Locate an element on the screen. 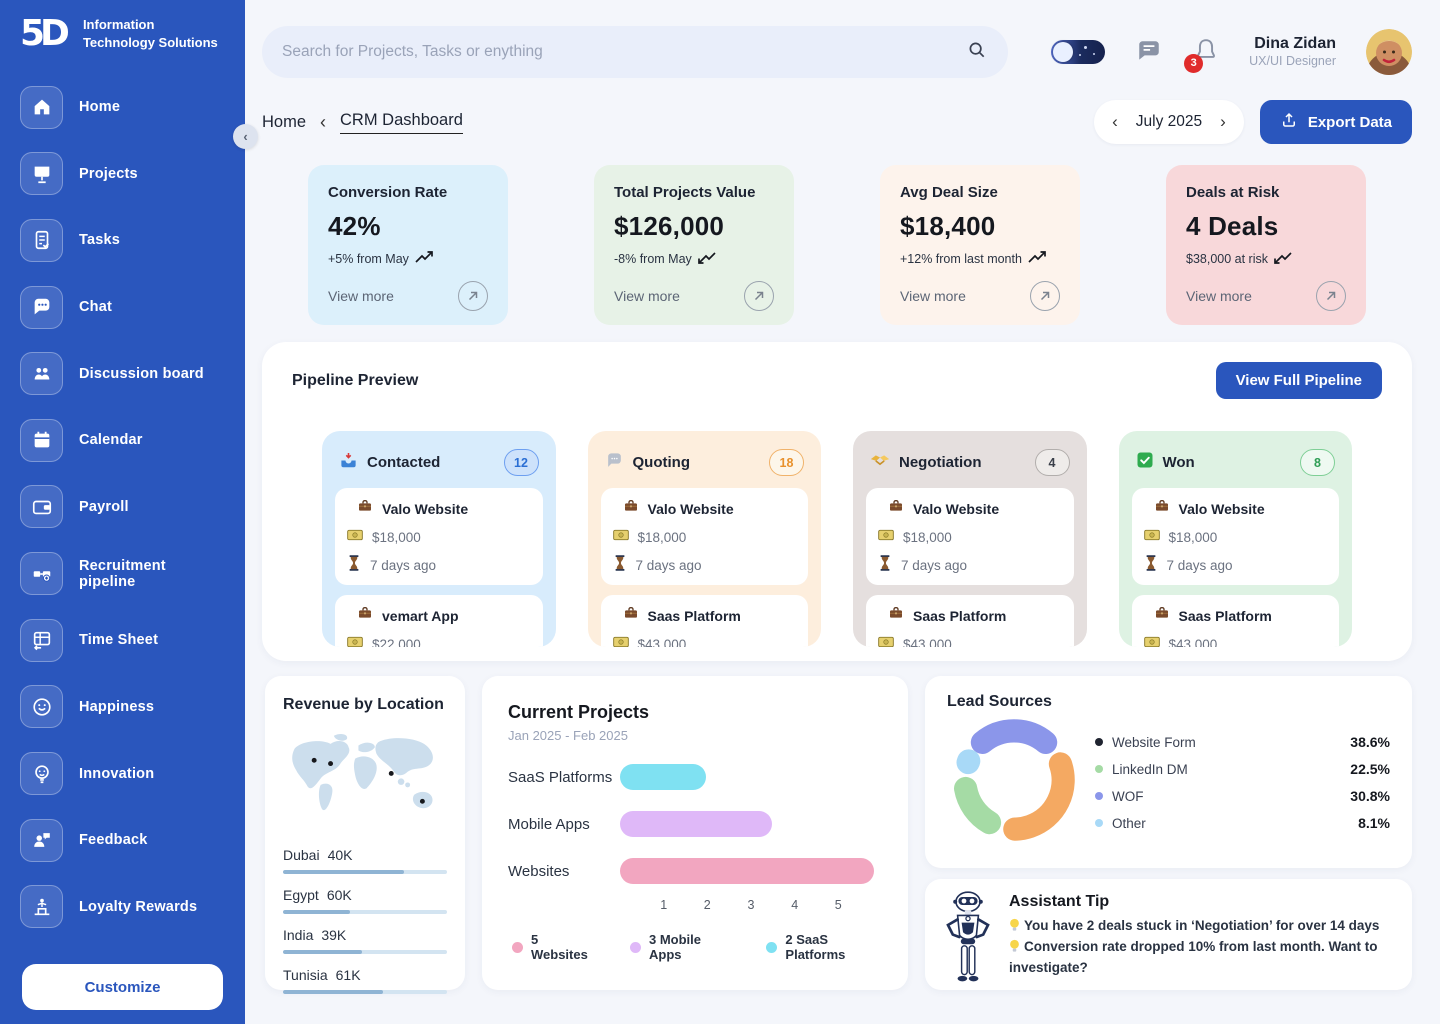  stat-title: Deals at Risk is located at coordinates (1233, 192).